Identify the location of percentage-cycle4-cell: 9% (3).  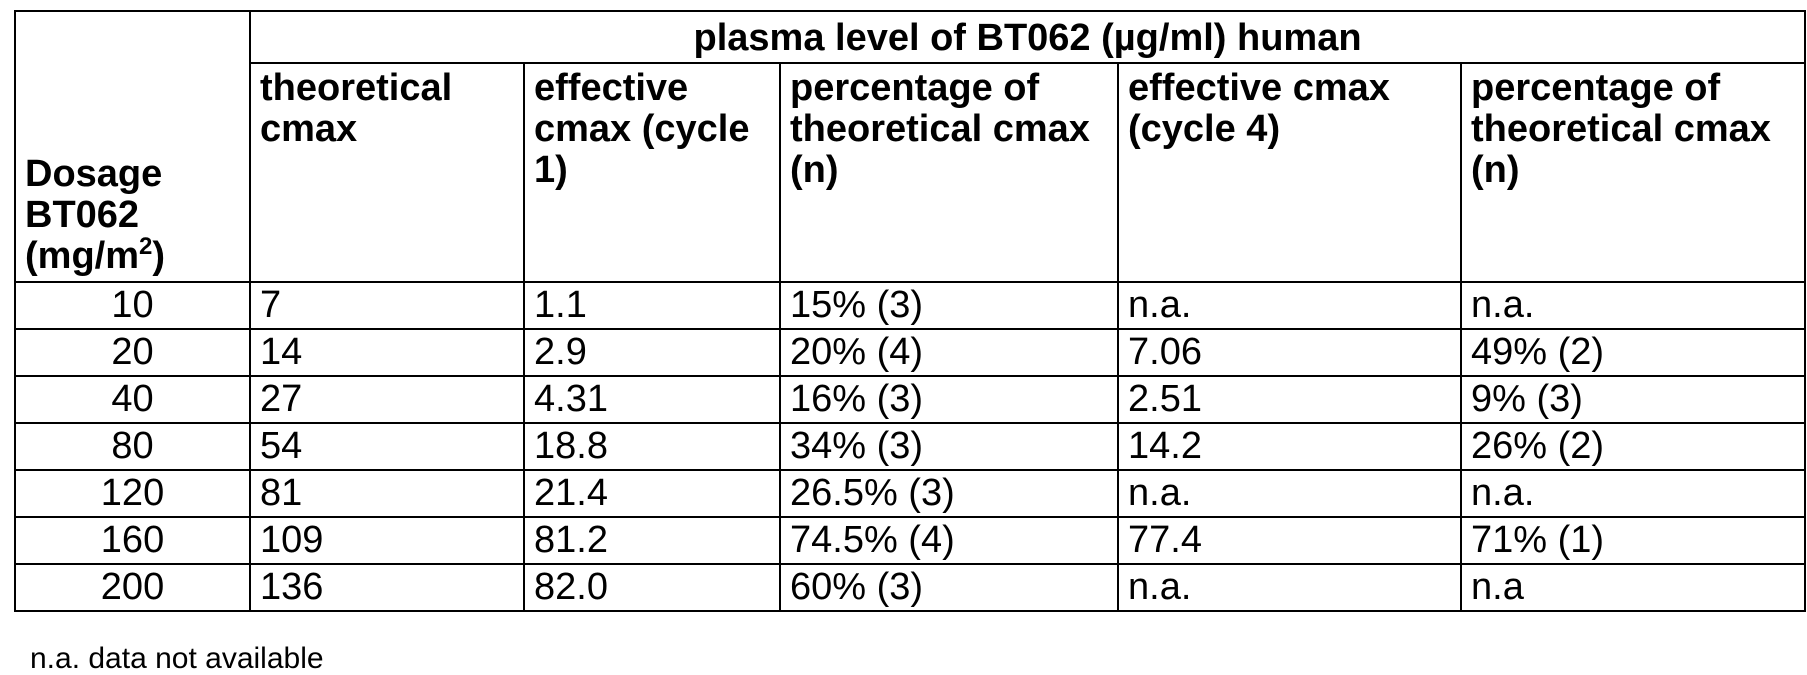
(1633, 399).